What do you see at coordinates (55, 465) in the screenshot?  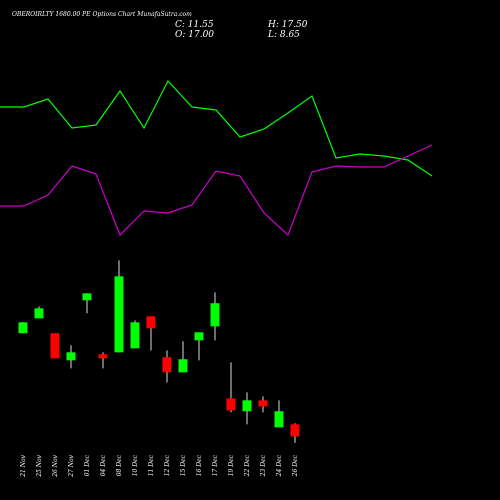 I see `x-tick-label: 26 Nov` at bounding box center [55, 465].